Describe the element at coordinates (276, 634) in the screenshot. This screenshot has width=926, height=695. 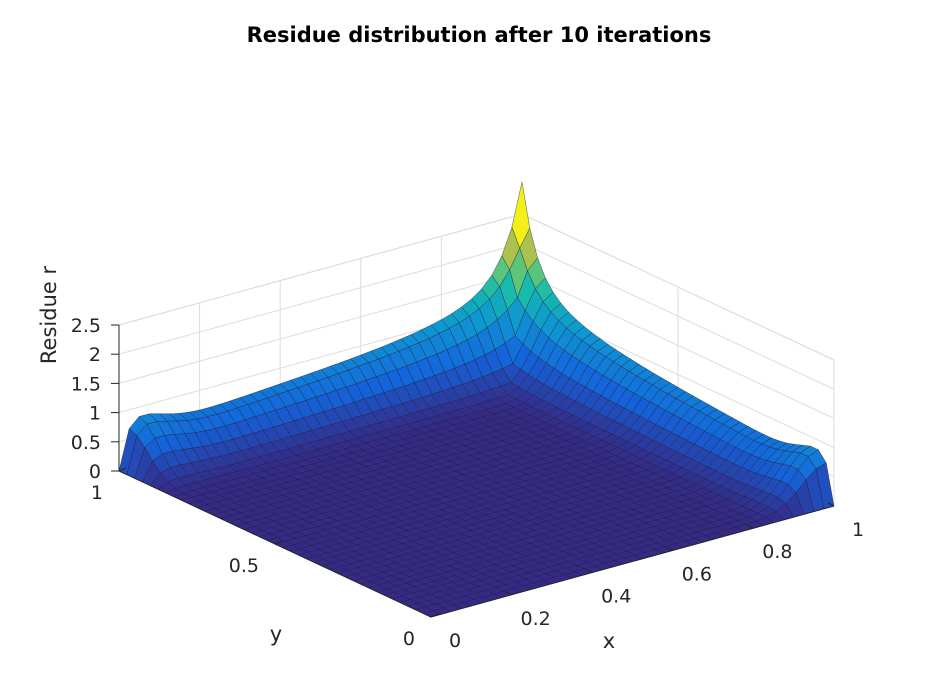
I see `y-axis-label: y` at that location.